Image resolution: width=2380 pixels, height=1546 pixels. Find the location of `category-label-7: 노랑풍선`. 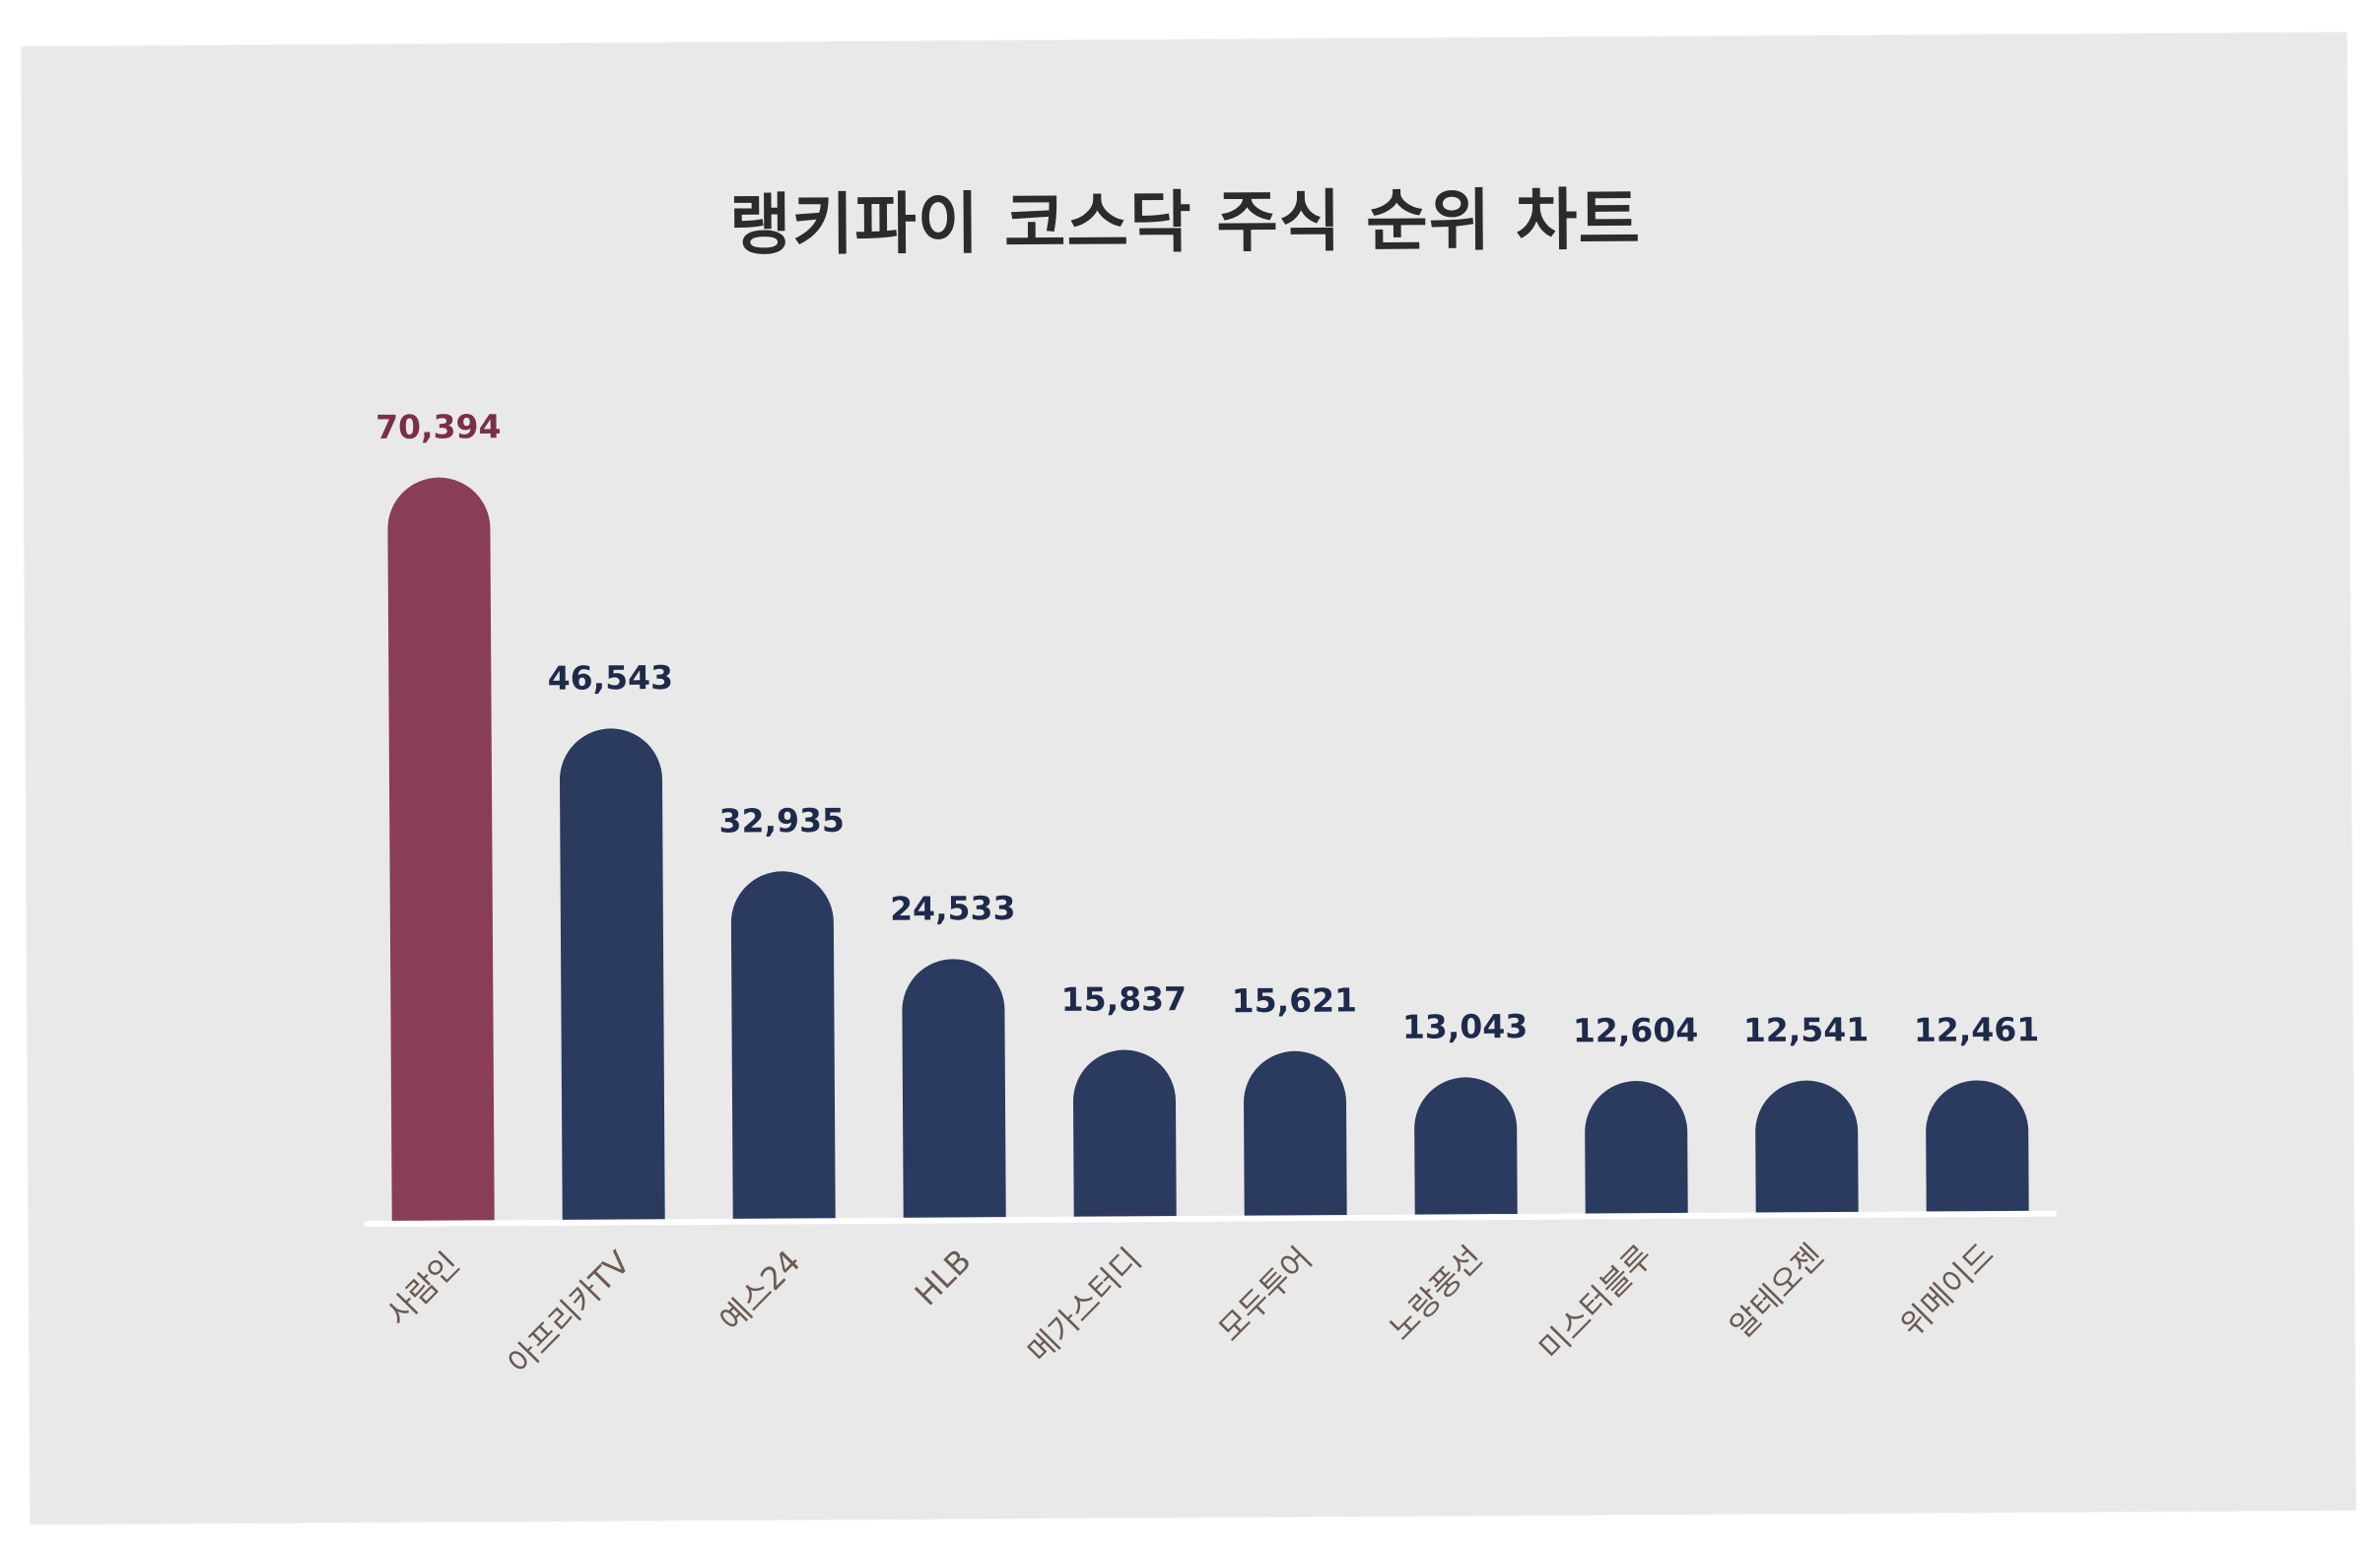

category-label-7: 노랑풍선 is located at coordinates (1436, 1293).